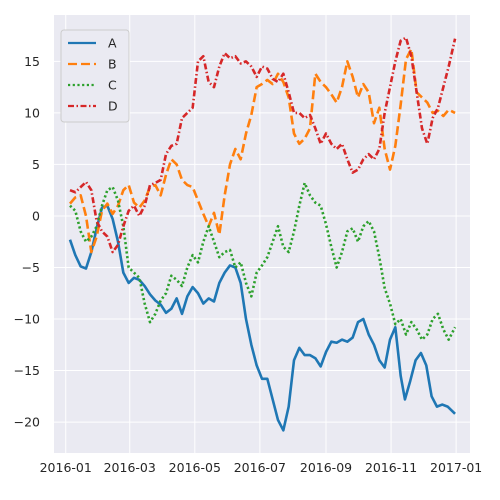  What do you see at coordinates (27, 370) in the screenshot?
I see `y-tick-label: −15` at bounding box center [27, 370].